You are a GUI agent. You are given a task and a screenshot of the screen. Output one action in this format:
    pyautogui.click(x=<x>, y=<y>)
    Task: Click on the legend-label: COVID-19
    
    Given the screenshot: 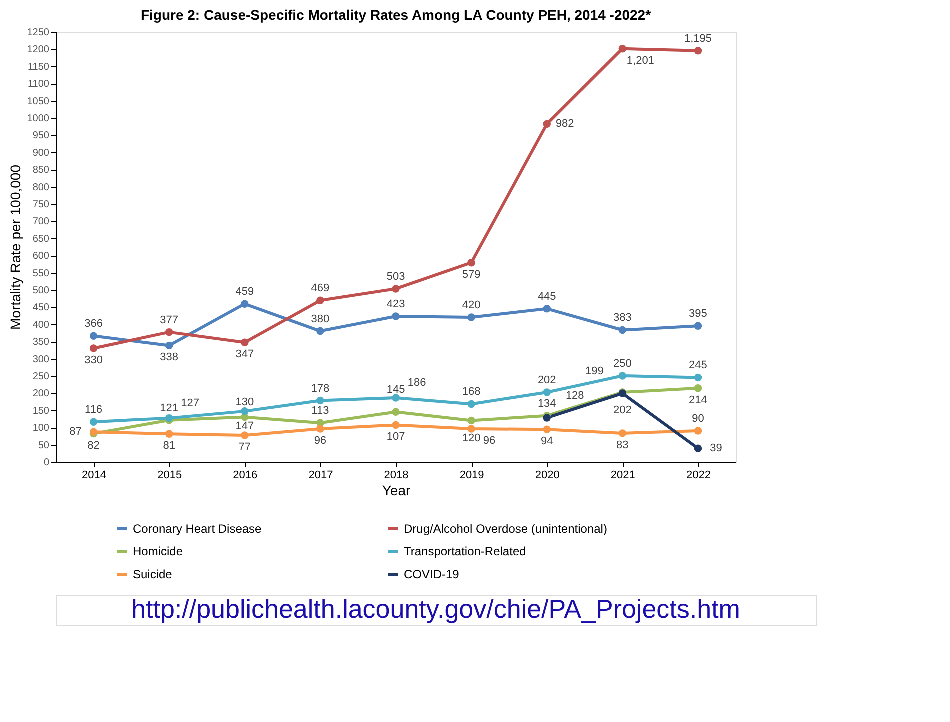 What is the action you would take?
    pyautogui.click(x=432, y=575)
    